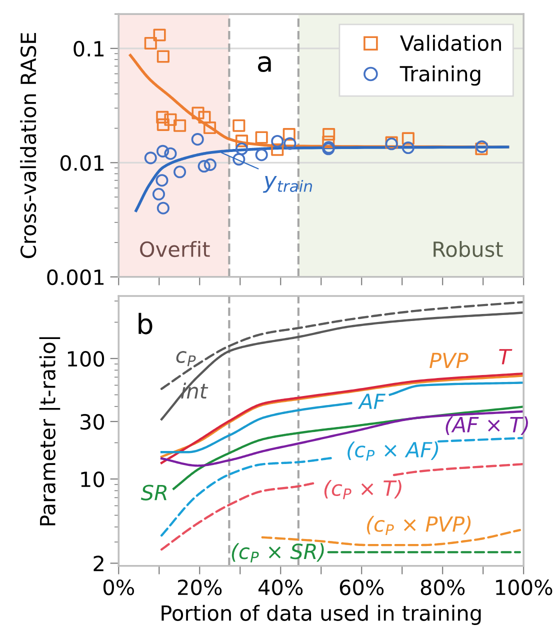  Describe the element at coordinates (418, 526) in the screenshot. I see `series-label: (c$_{P}$ × PVP)` at that location.